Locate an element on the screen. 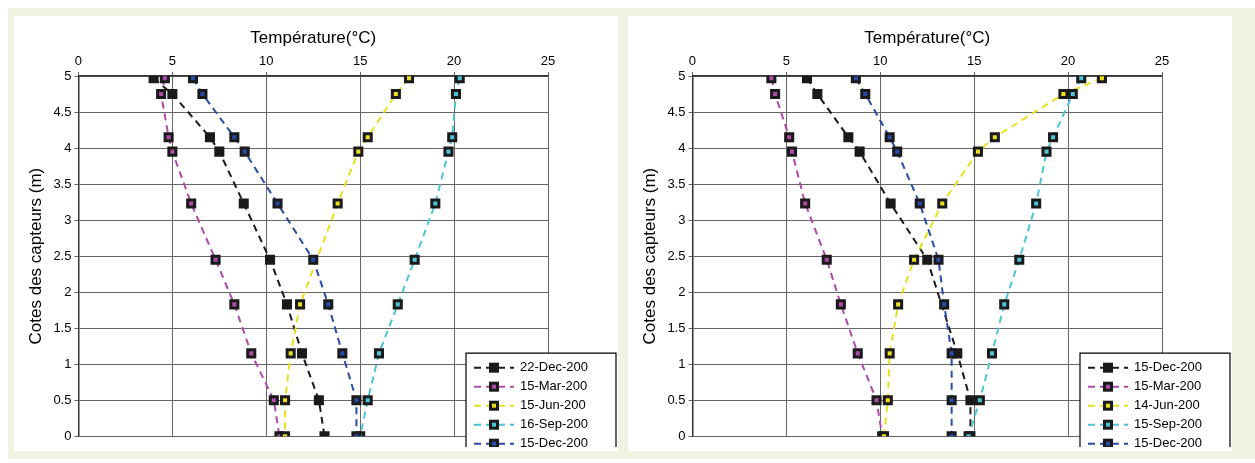 The height and width of the screenshot is (463, 1255). legend-label: 15-Jun-200 is located at coordinates (553, 405).